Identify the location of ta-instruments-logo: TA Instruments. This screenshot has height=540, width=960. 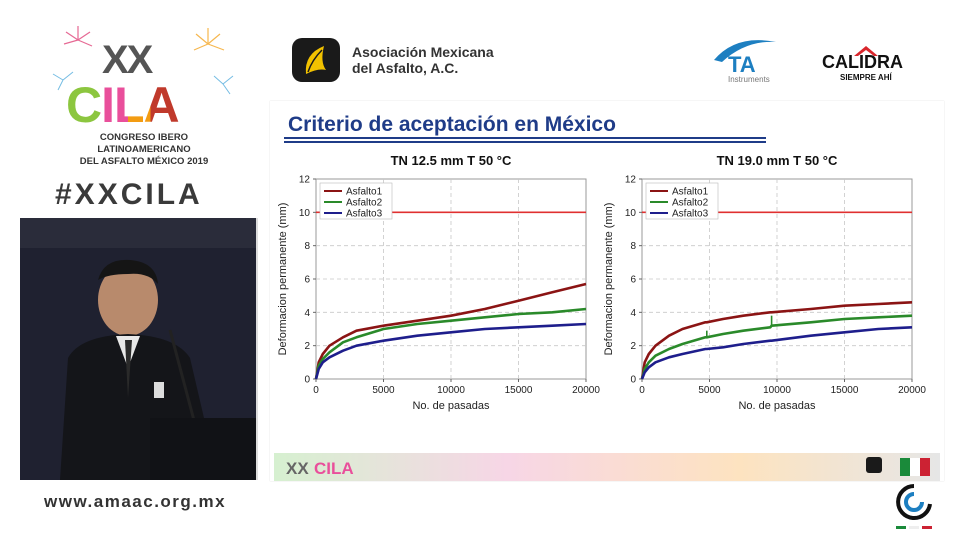
(746, 58).